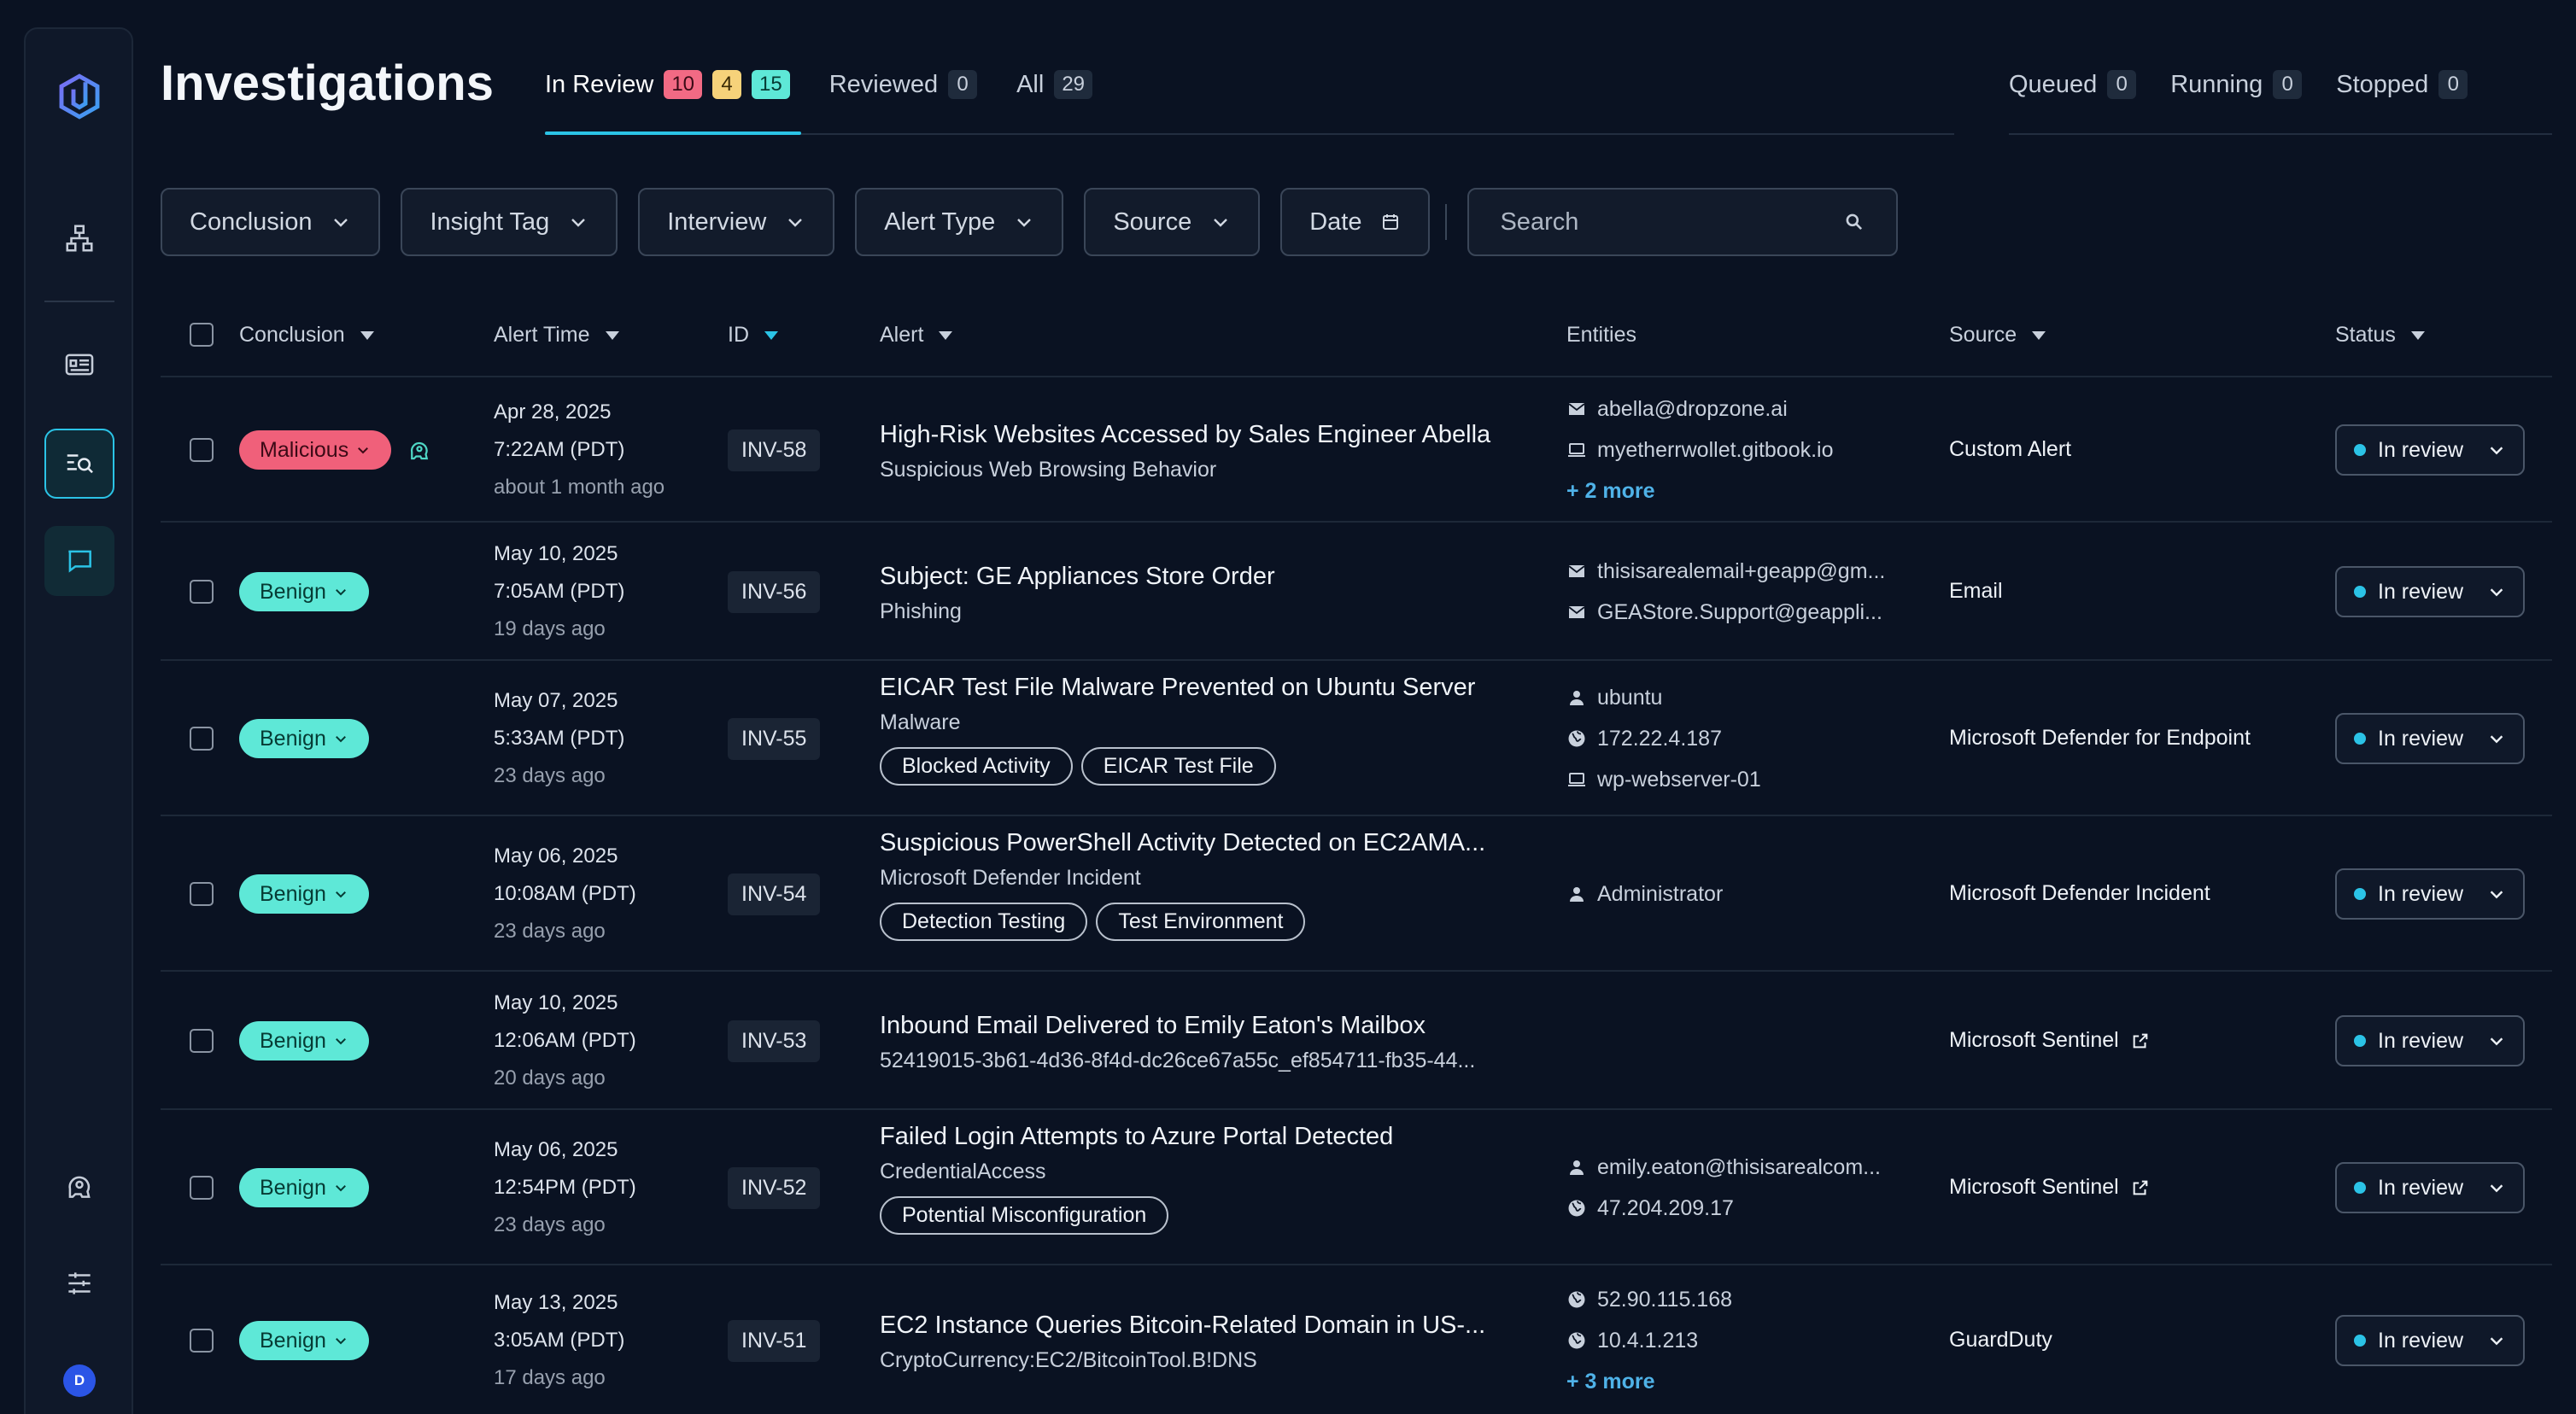 The height and width of the screenshot is (1414, 2576). What do you see at coordinates (315, 450) in the screenshot?
I see `conclusion-badge: Malicious` at bounding box center [315, 450].